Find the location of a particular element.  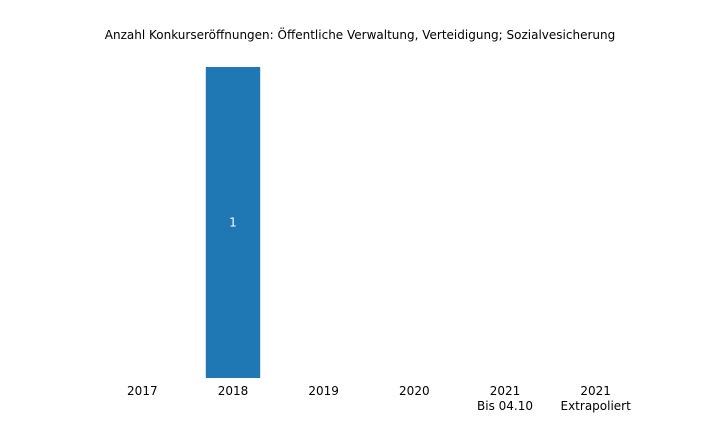

x-tick-label: Bis 04.10 is located at coordinates (505, 406).